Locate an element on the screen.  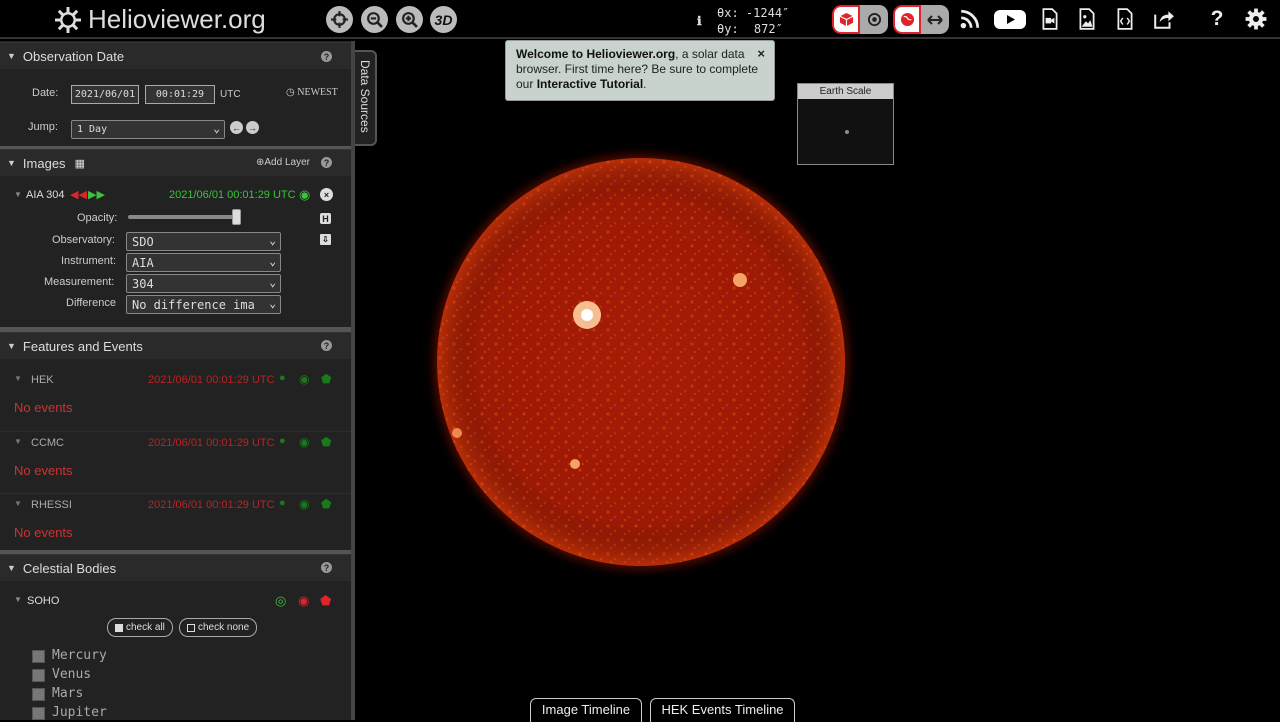
view-mode-toggle is located at coordinates (921, 19).